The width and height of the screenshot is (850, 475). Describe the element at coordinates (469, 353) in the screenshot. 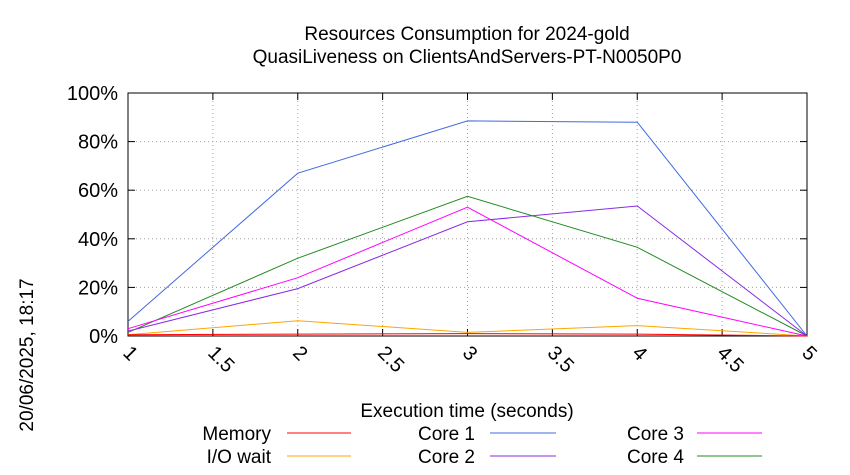

I see `x-tick-label: 3` at that location.